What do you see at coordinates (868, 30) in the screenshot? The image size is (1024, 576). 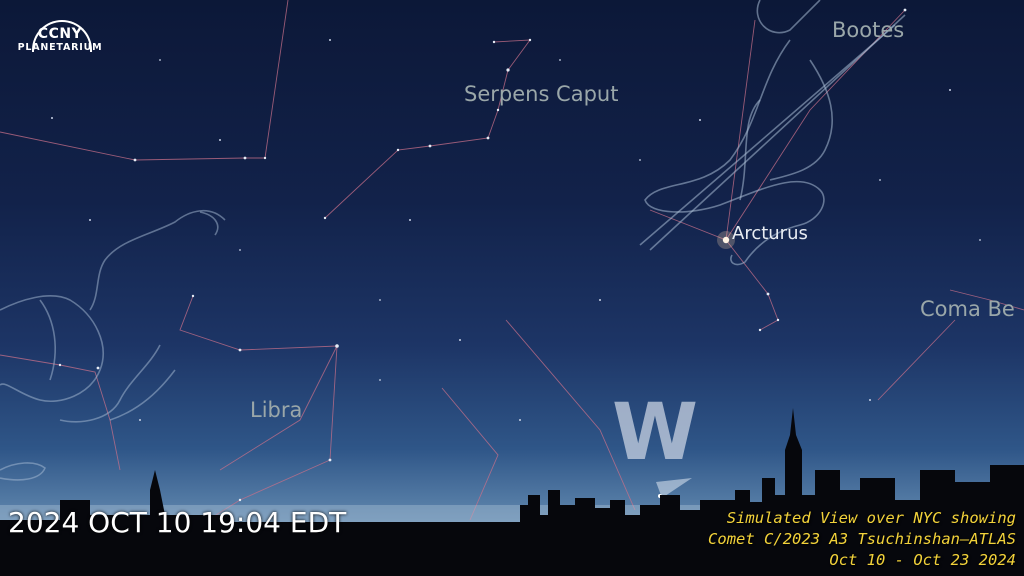 I see `label-bootes: Bootes` at bounding box center [868, 30].